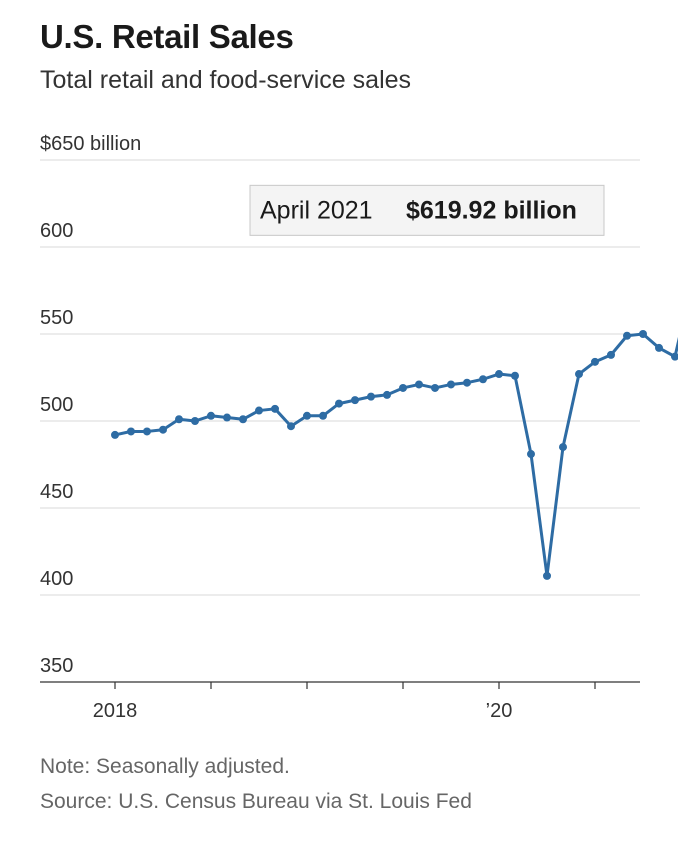 This screenshot has height=850, width=678. What do you see at coordinates (56, 666) in the screenshot?
I see `y-tick-label: 350` at bounding box center [56, 666].